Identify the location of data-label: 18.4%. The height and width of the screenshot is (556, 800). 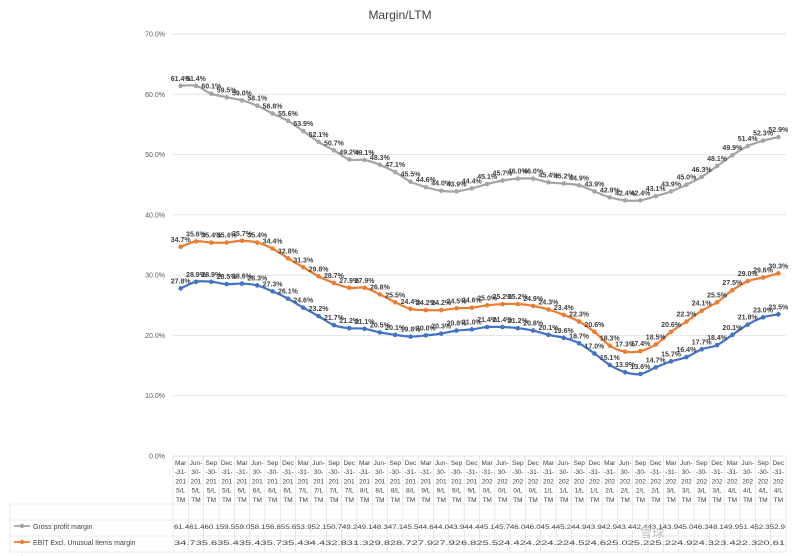
(717, 338).